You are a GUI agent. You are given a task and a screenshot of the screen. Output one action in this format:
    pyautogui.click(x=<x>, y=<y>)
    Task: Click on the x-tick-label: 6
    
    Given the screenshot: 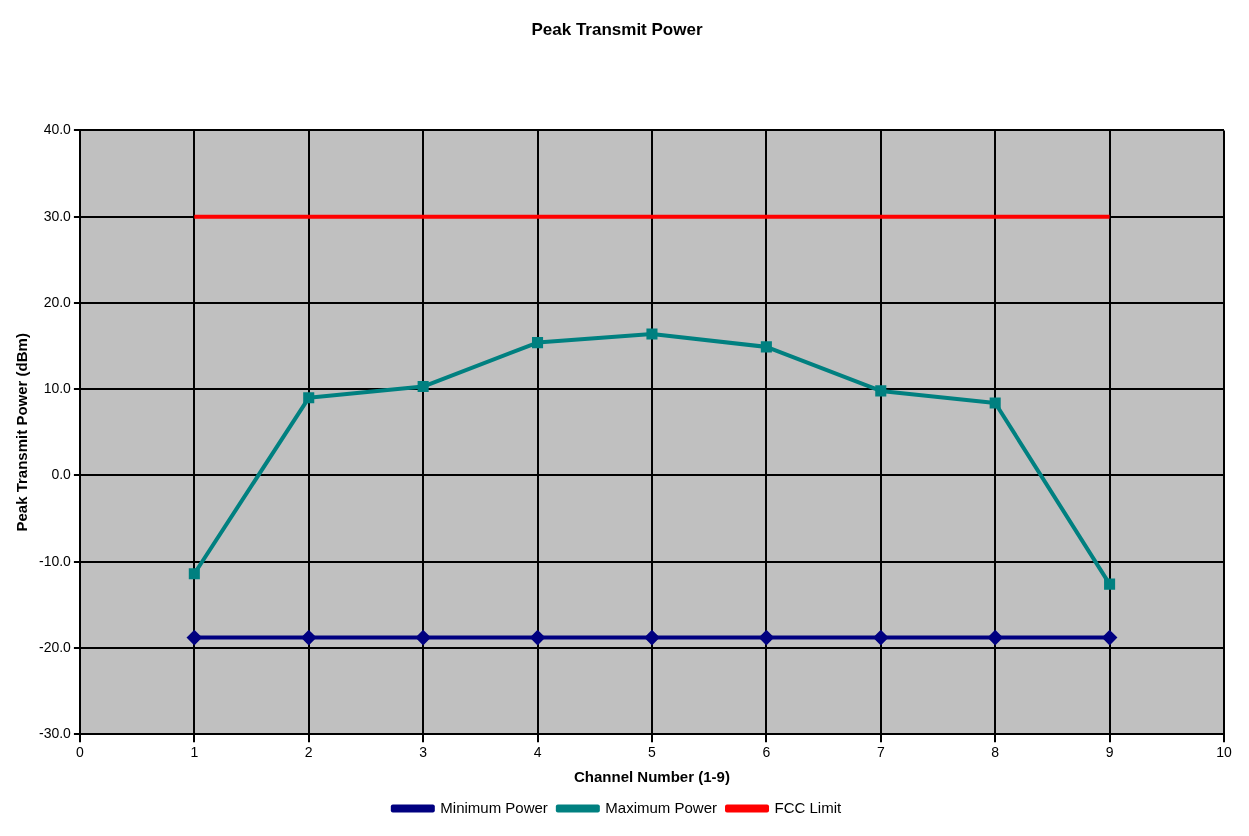 What is the action you would take?
    pyautogui.click(x=766, y=752)
    